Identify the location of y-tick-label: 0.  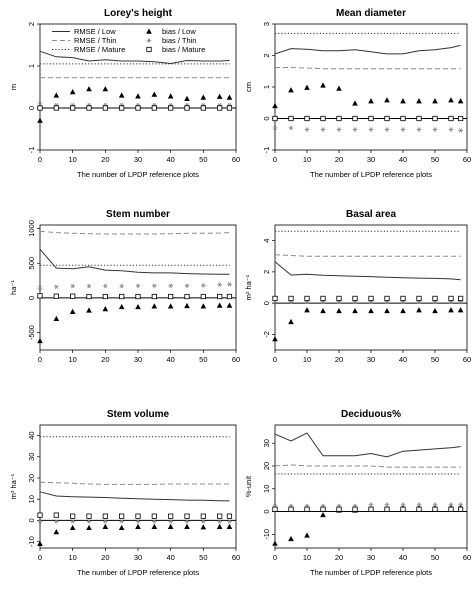
(31, 298).